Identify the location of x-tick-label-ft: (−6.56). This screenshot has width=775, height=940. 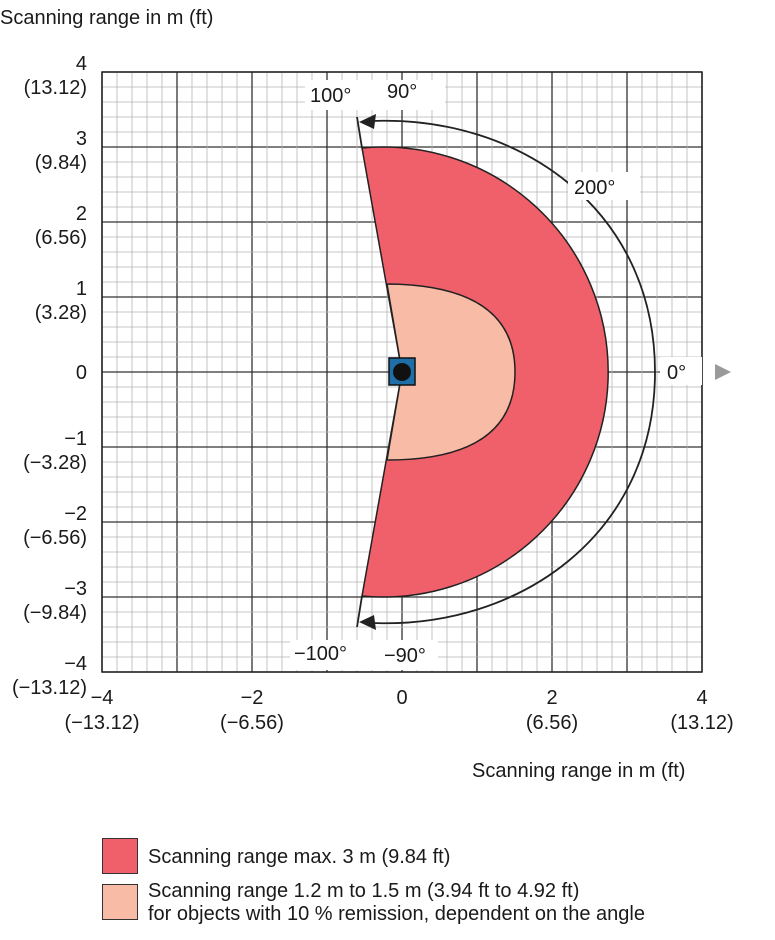
(252, 723).